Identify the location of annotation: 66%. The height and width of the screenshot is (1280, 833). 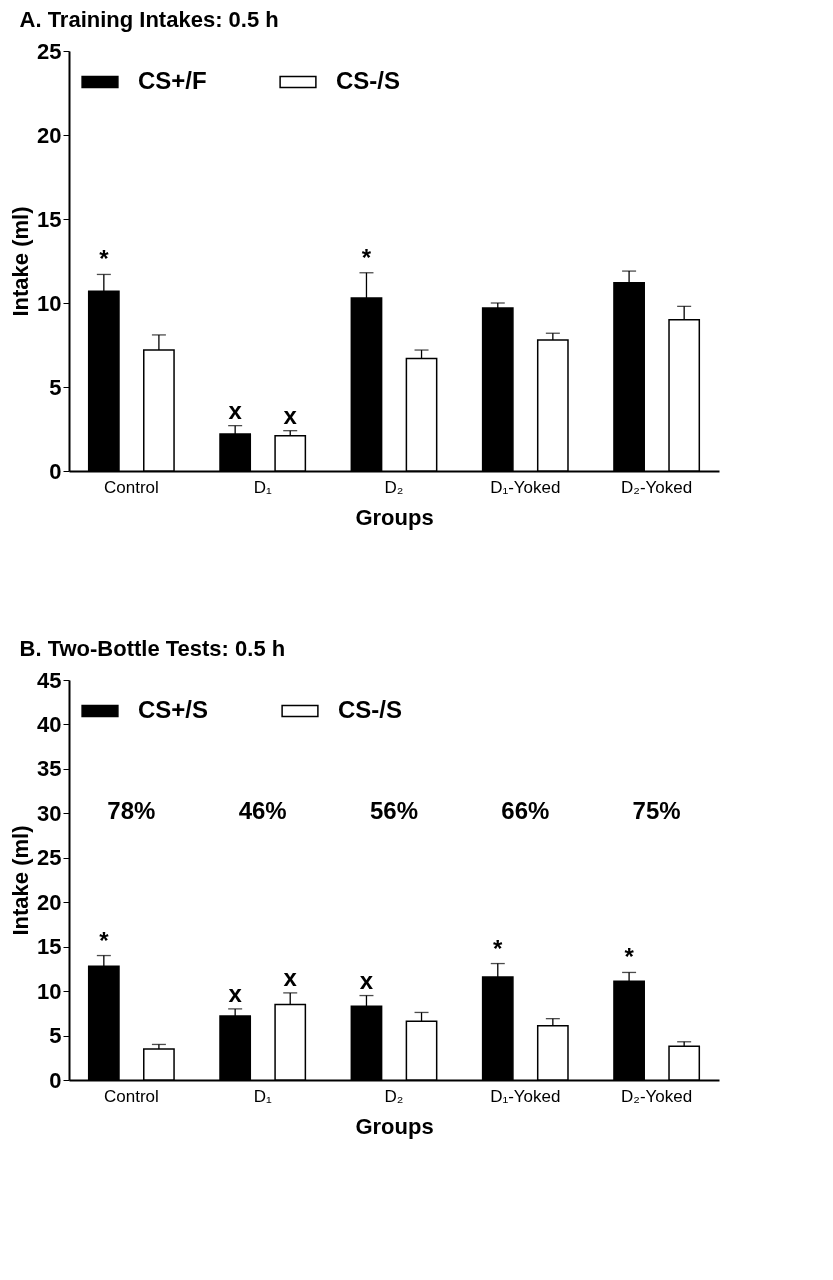
(525, 810).